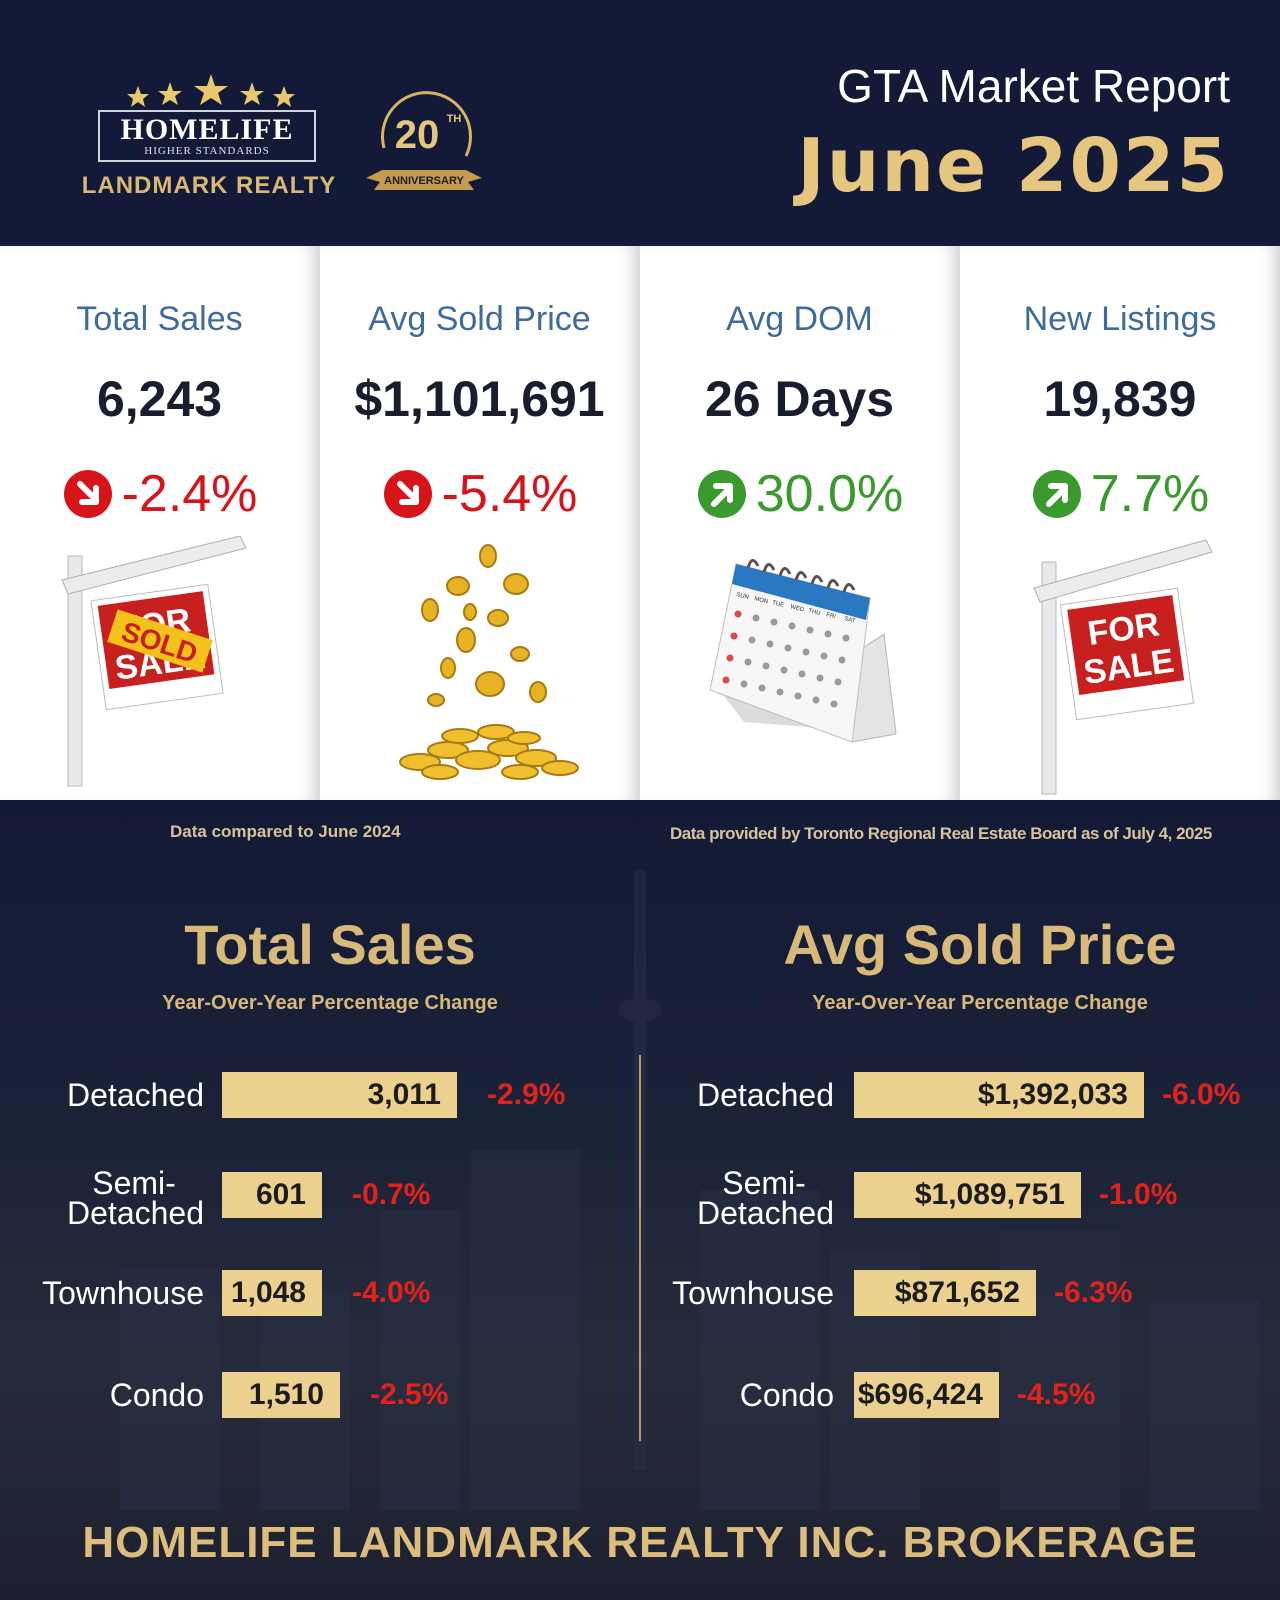 This screenshot has width=1280, height=1600. I want to click on bar-change-label: -4.5%, so click(1056, 1394).